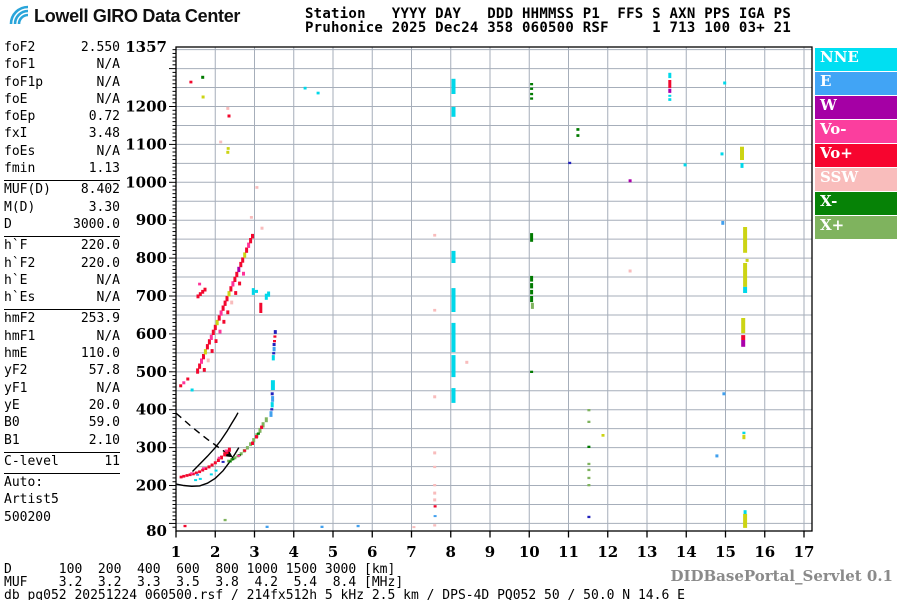  What do you see at coordinates (123, 16) in the screenshot?
I see `brand-header: Lowell GIRO Data Center` at bounding box center [123, 16].